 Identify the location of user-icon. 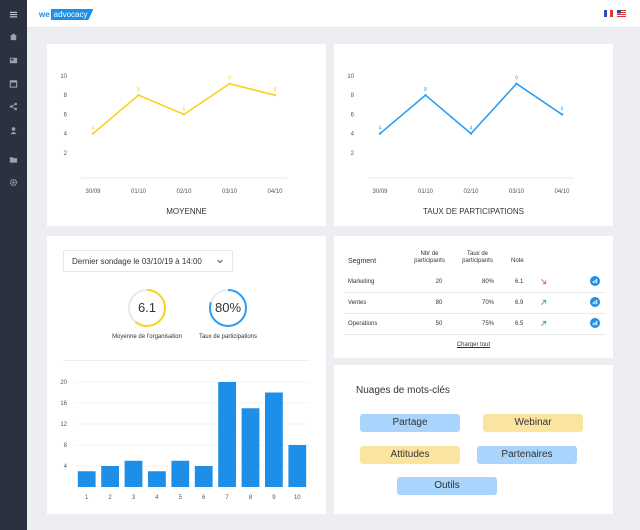
(13, 130).